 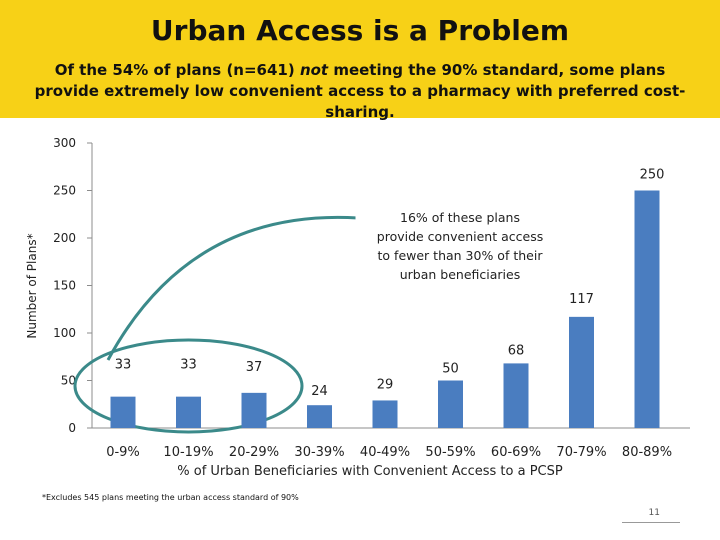 What do you see at coordinates (450, 452) in the screenshot?
I see `x-tick-label: 50-59%` at bounding box center [450, 452].